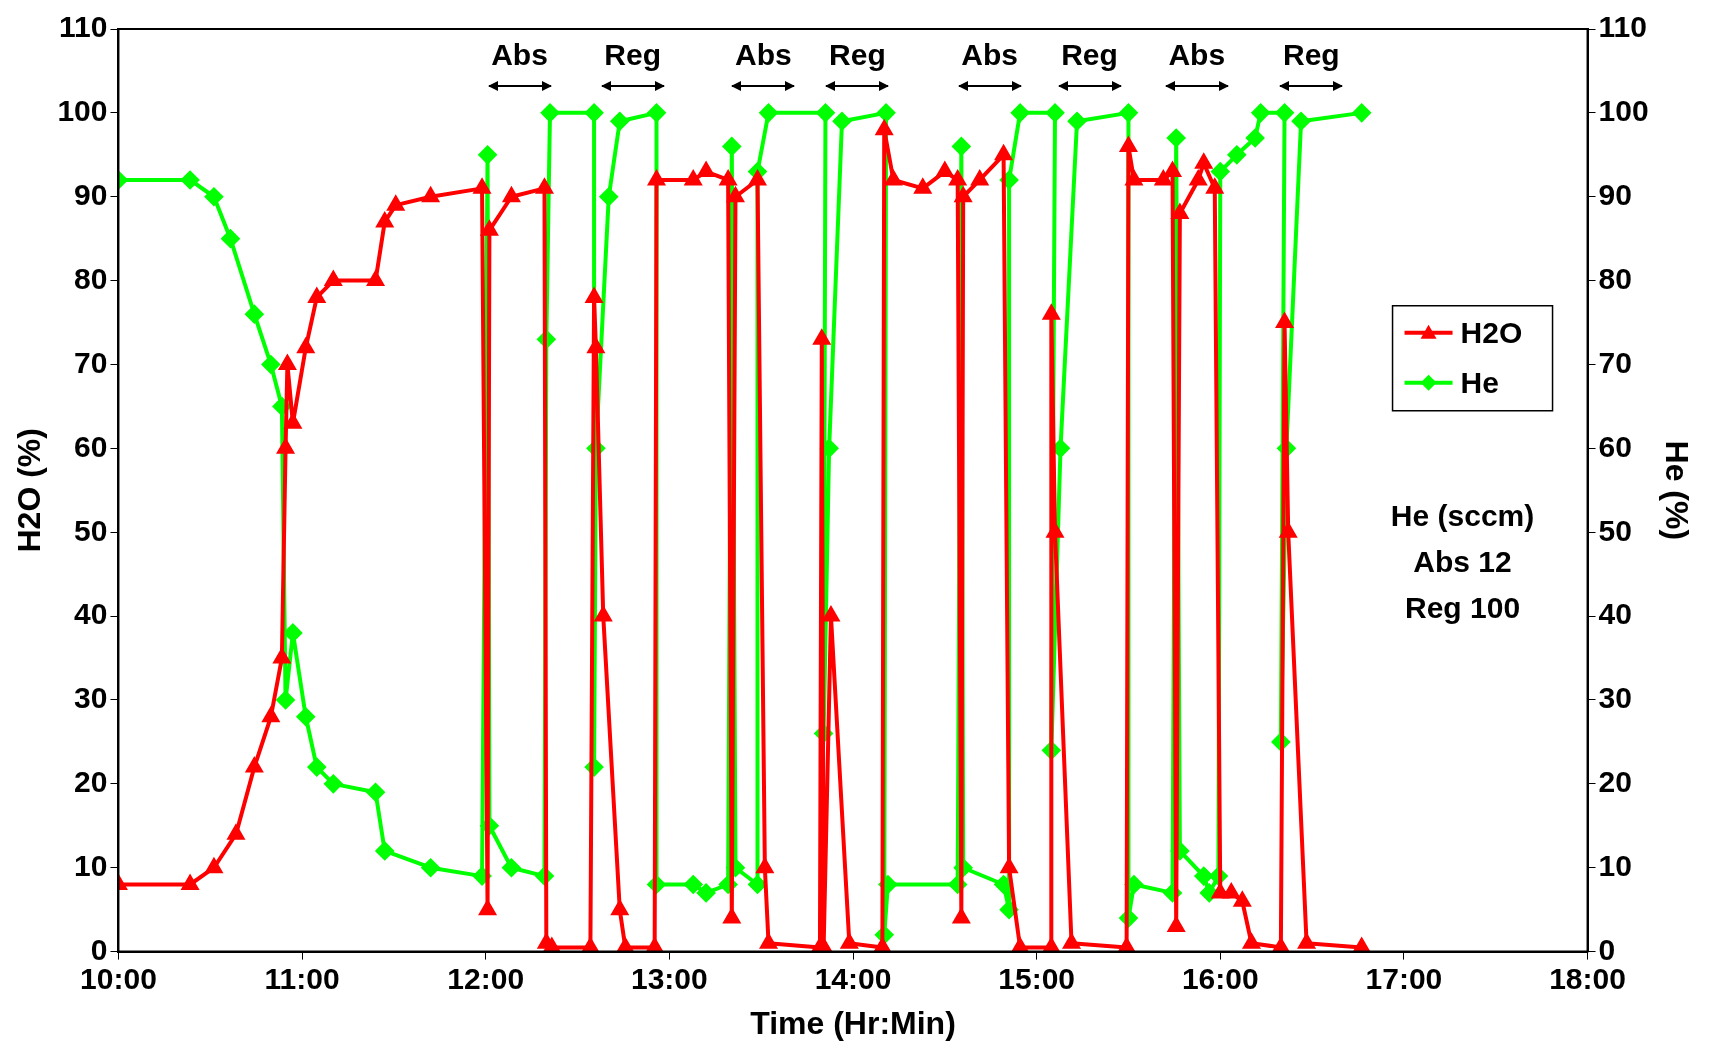 This screenshot has height=1058, width=1722. I want to click on y2-tick-label: 60, so click(1615, 446).